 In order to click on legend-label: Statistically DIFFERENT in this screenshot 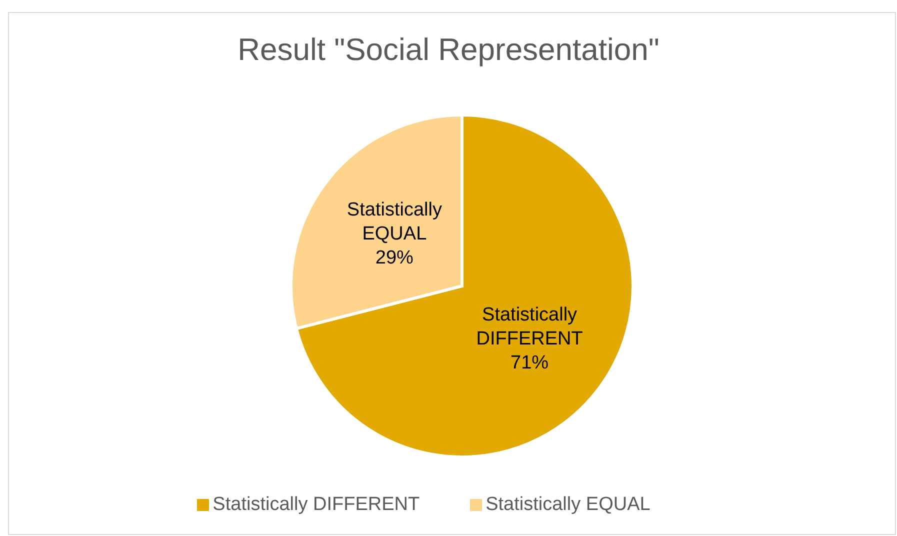, I will do `click(316, 504)`.